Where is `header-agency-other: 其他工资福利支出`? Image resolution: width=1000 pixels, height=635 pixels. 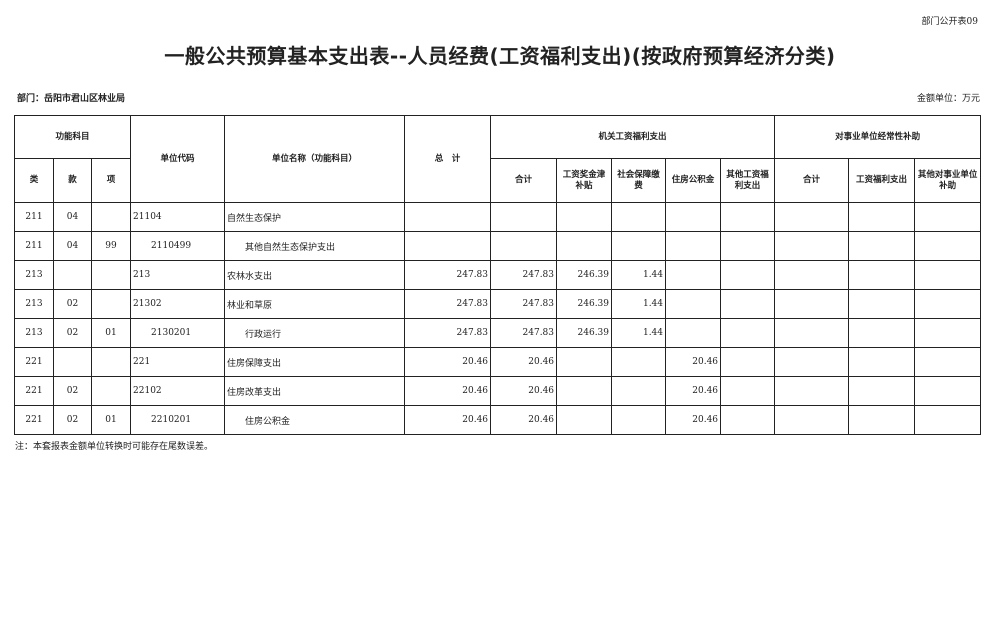 header-agency-other: 其他工资福利支出 is located at coordinates (748, 180).